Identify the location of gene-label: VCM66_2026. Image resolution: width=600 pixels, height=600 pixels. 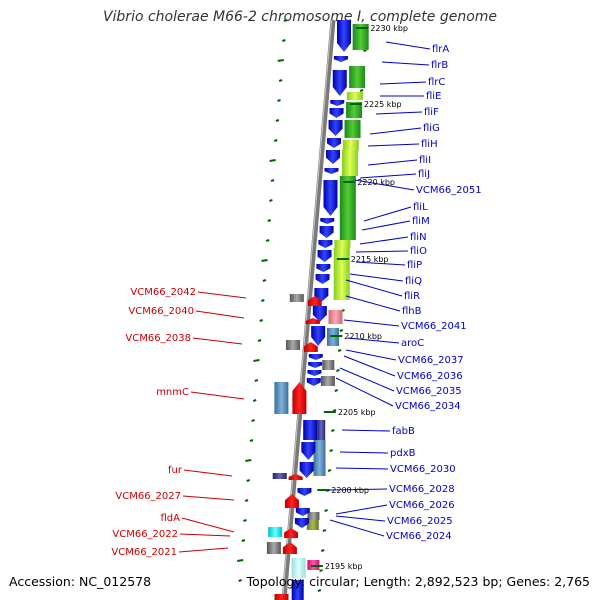
(422, 505).